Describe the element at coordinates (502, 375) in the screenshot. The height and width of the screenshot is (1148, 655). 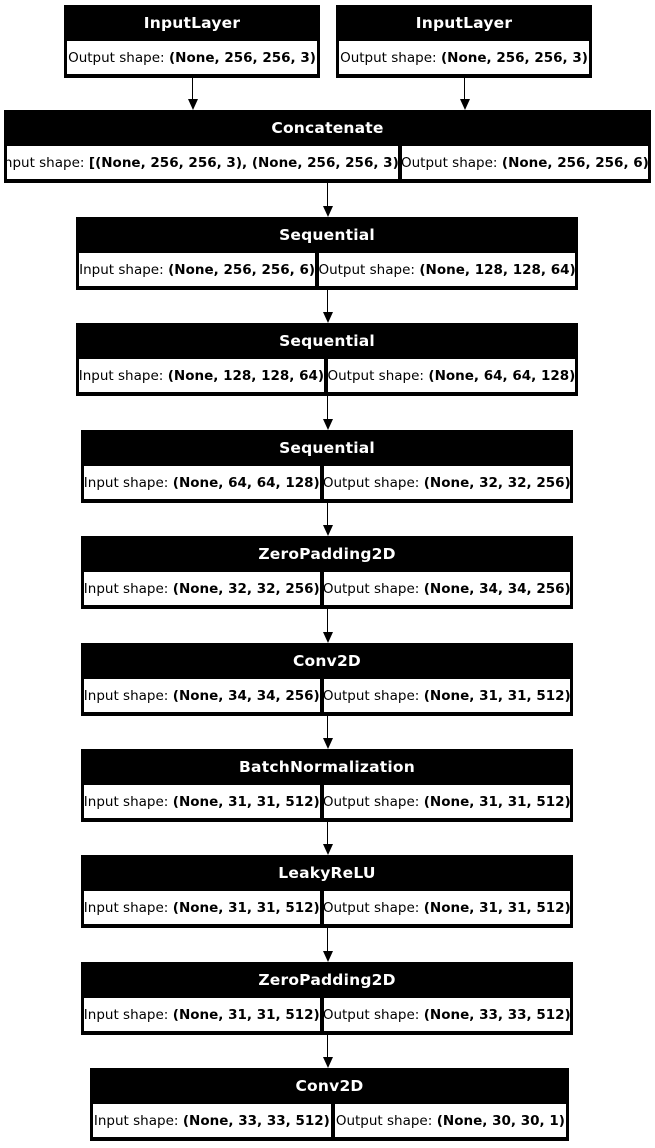
I see `output-shape-value: (None, 64, 64, 128)` at that location.